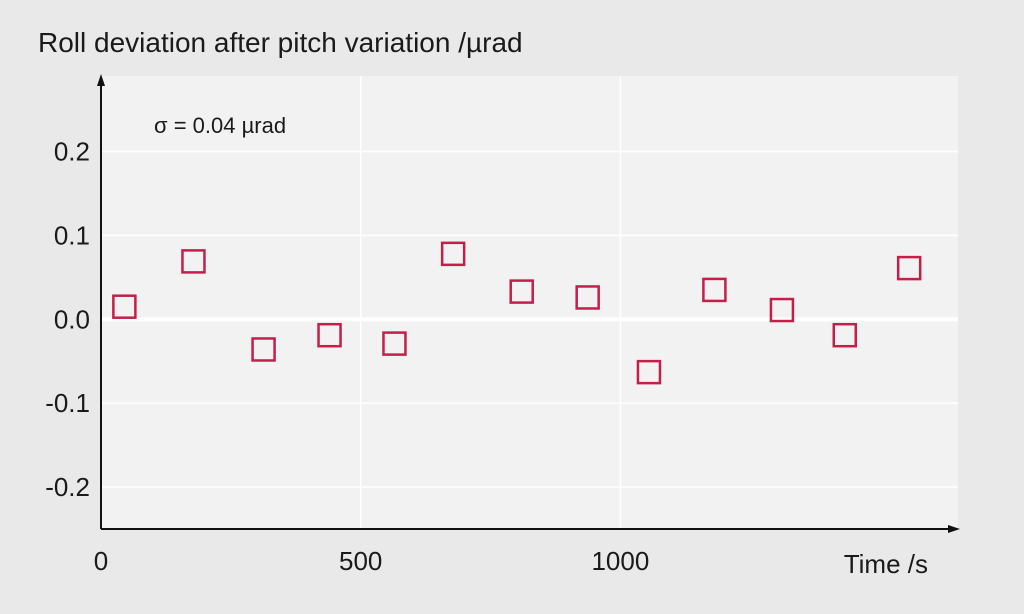 Image resolution: width=1024 pixels, height=614 pixels. I want to click on x-tick-labels: 0 500 1000, so click(372, 561).